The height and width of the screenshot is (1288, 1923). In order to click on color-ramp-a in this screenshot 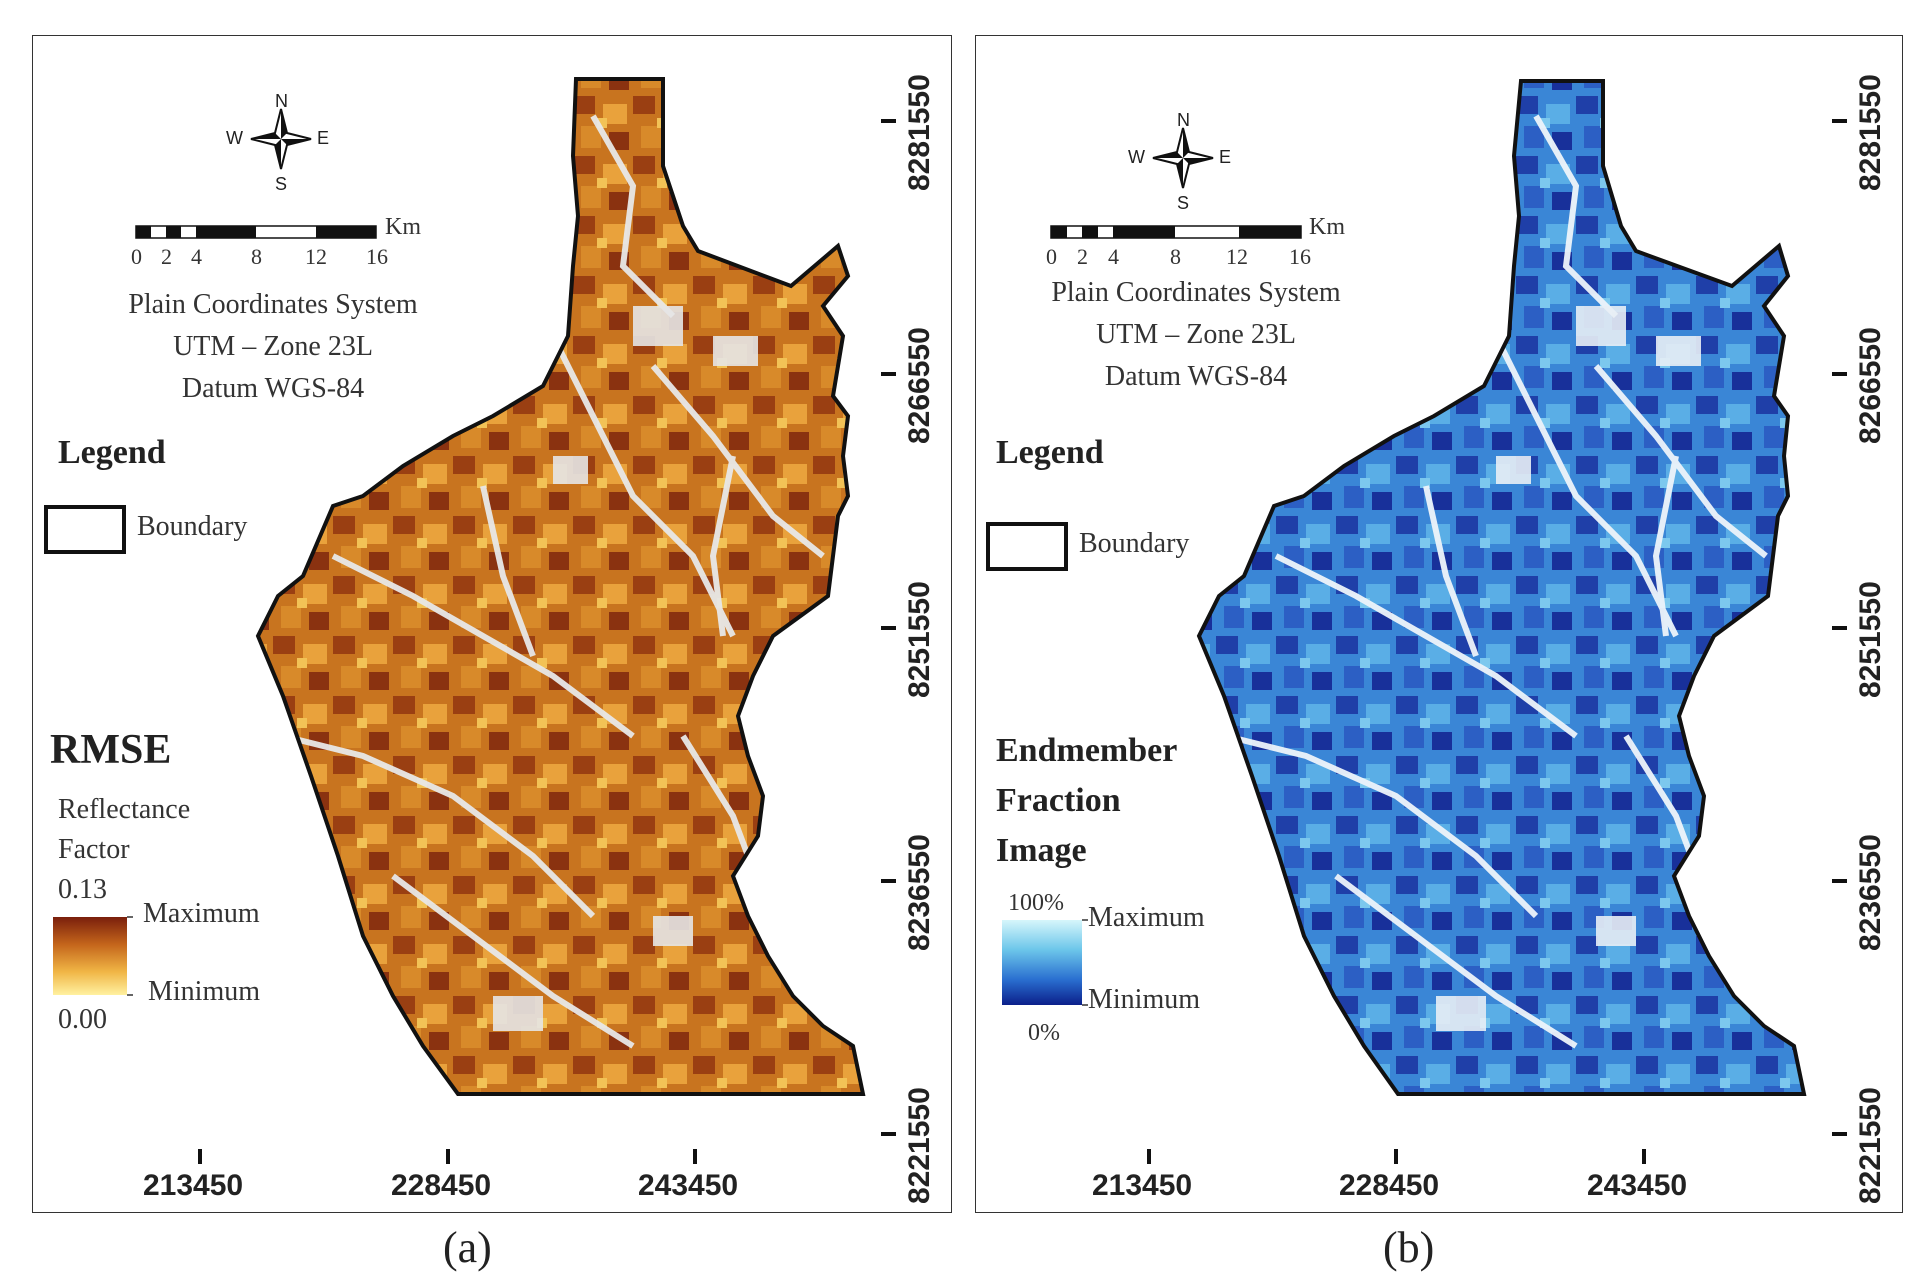, I will do `click(90, 956)`.